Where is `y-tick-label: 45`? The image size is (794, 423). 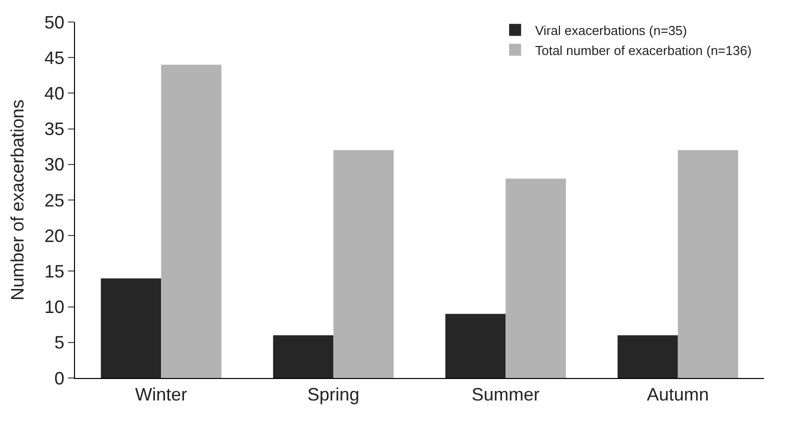 y-tick-label: 45 is located at coordinates (54, 58).